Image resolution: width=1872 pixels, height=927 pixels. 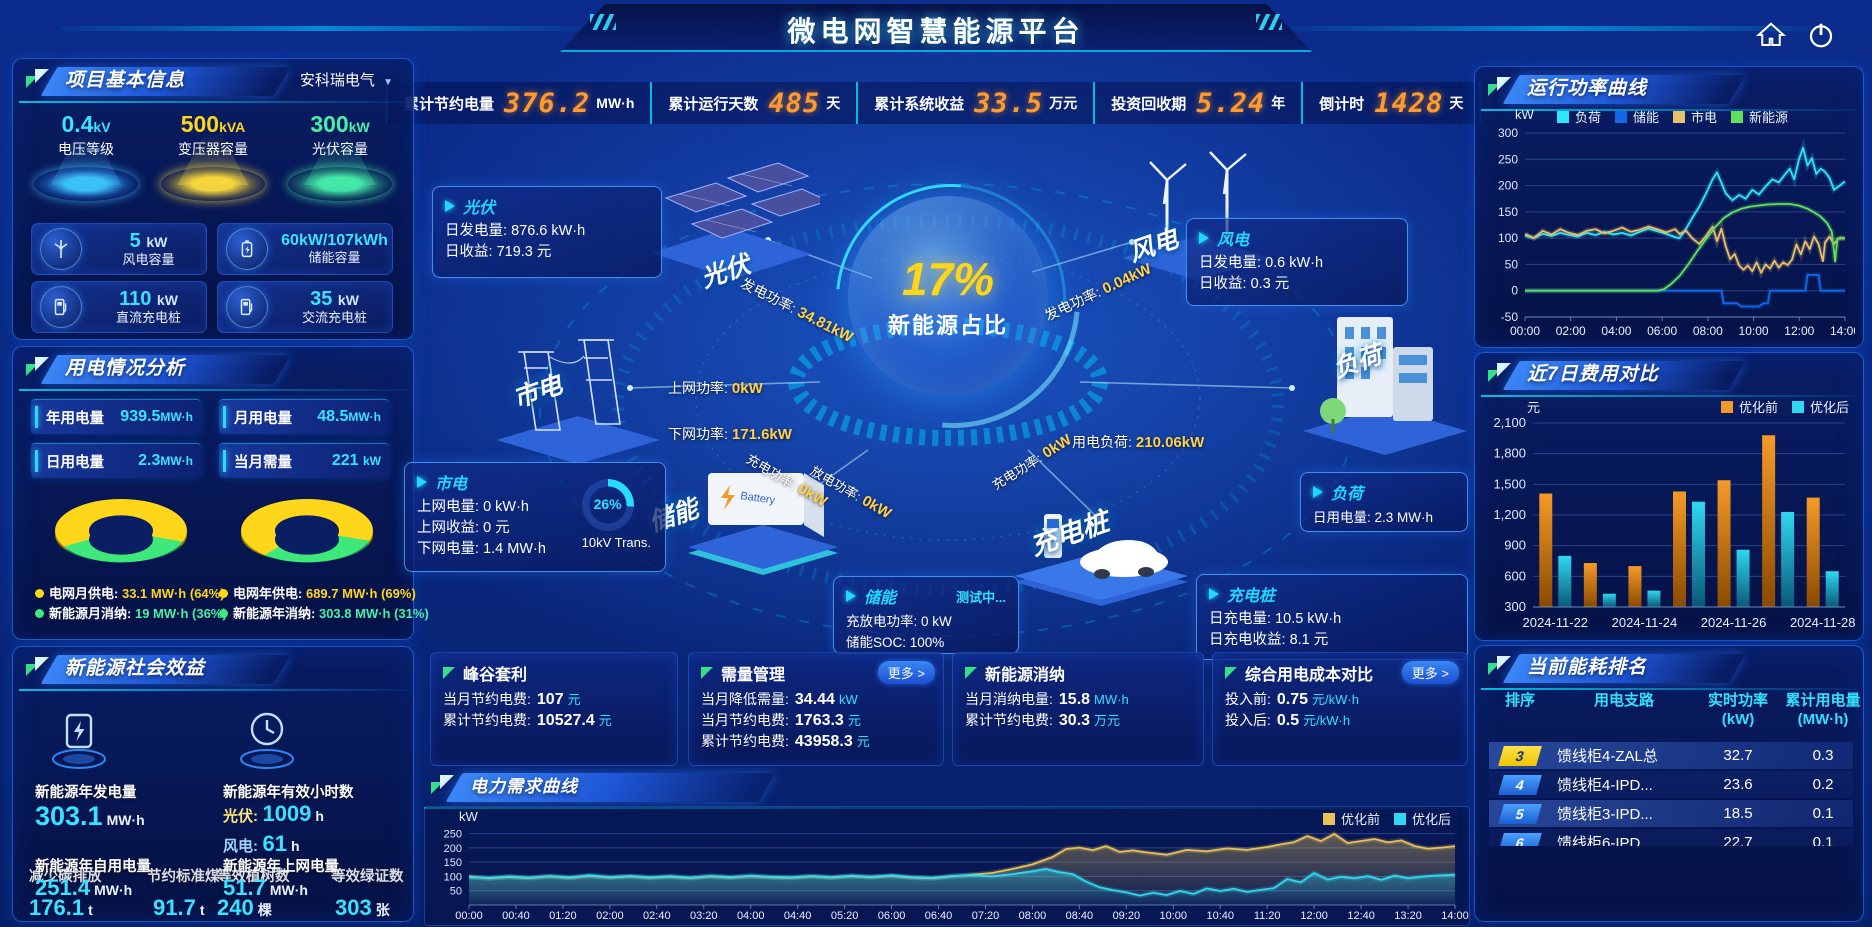 What do you see at coordinates (1384, 502) in the screenshot?
I see `load-info-box: 负荷 日用电量: 2.3 MW·h` at bounding box center [1384, 502].